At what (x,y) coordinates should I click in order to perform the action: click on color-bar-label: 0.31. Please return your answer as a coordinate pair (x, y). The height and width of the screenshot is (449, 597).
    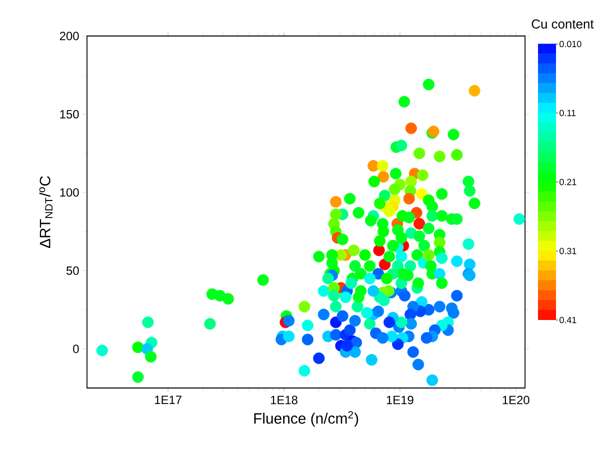
    Looking at the image, I should click on (568, 251).